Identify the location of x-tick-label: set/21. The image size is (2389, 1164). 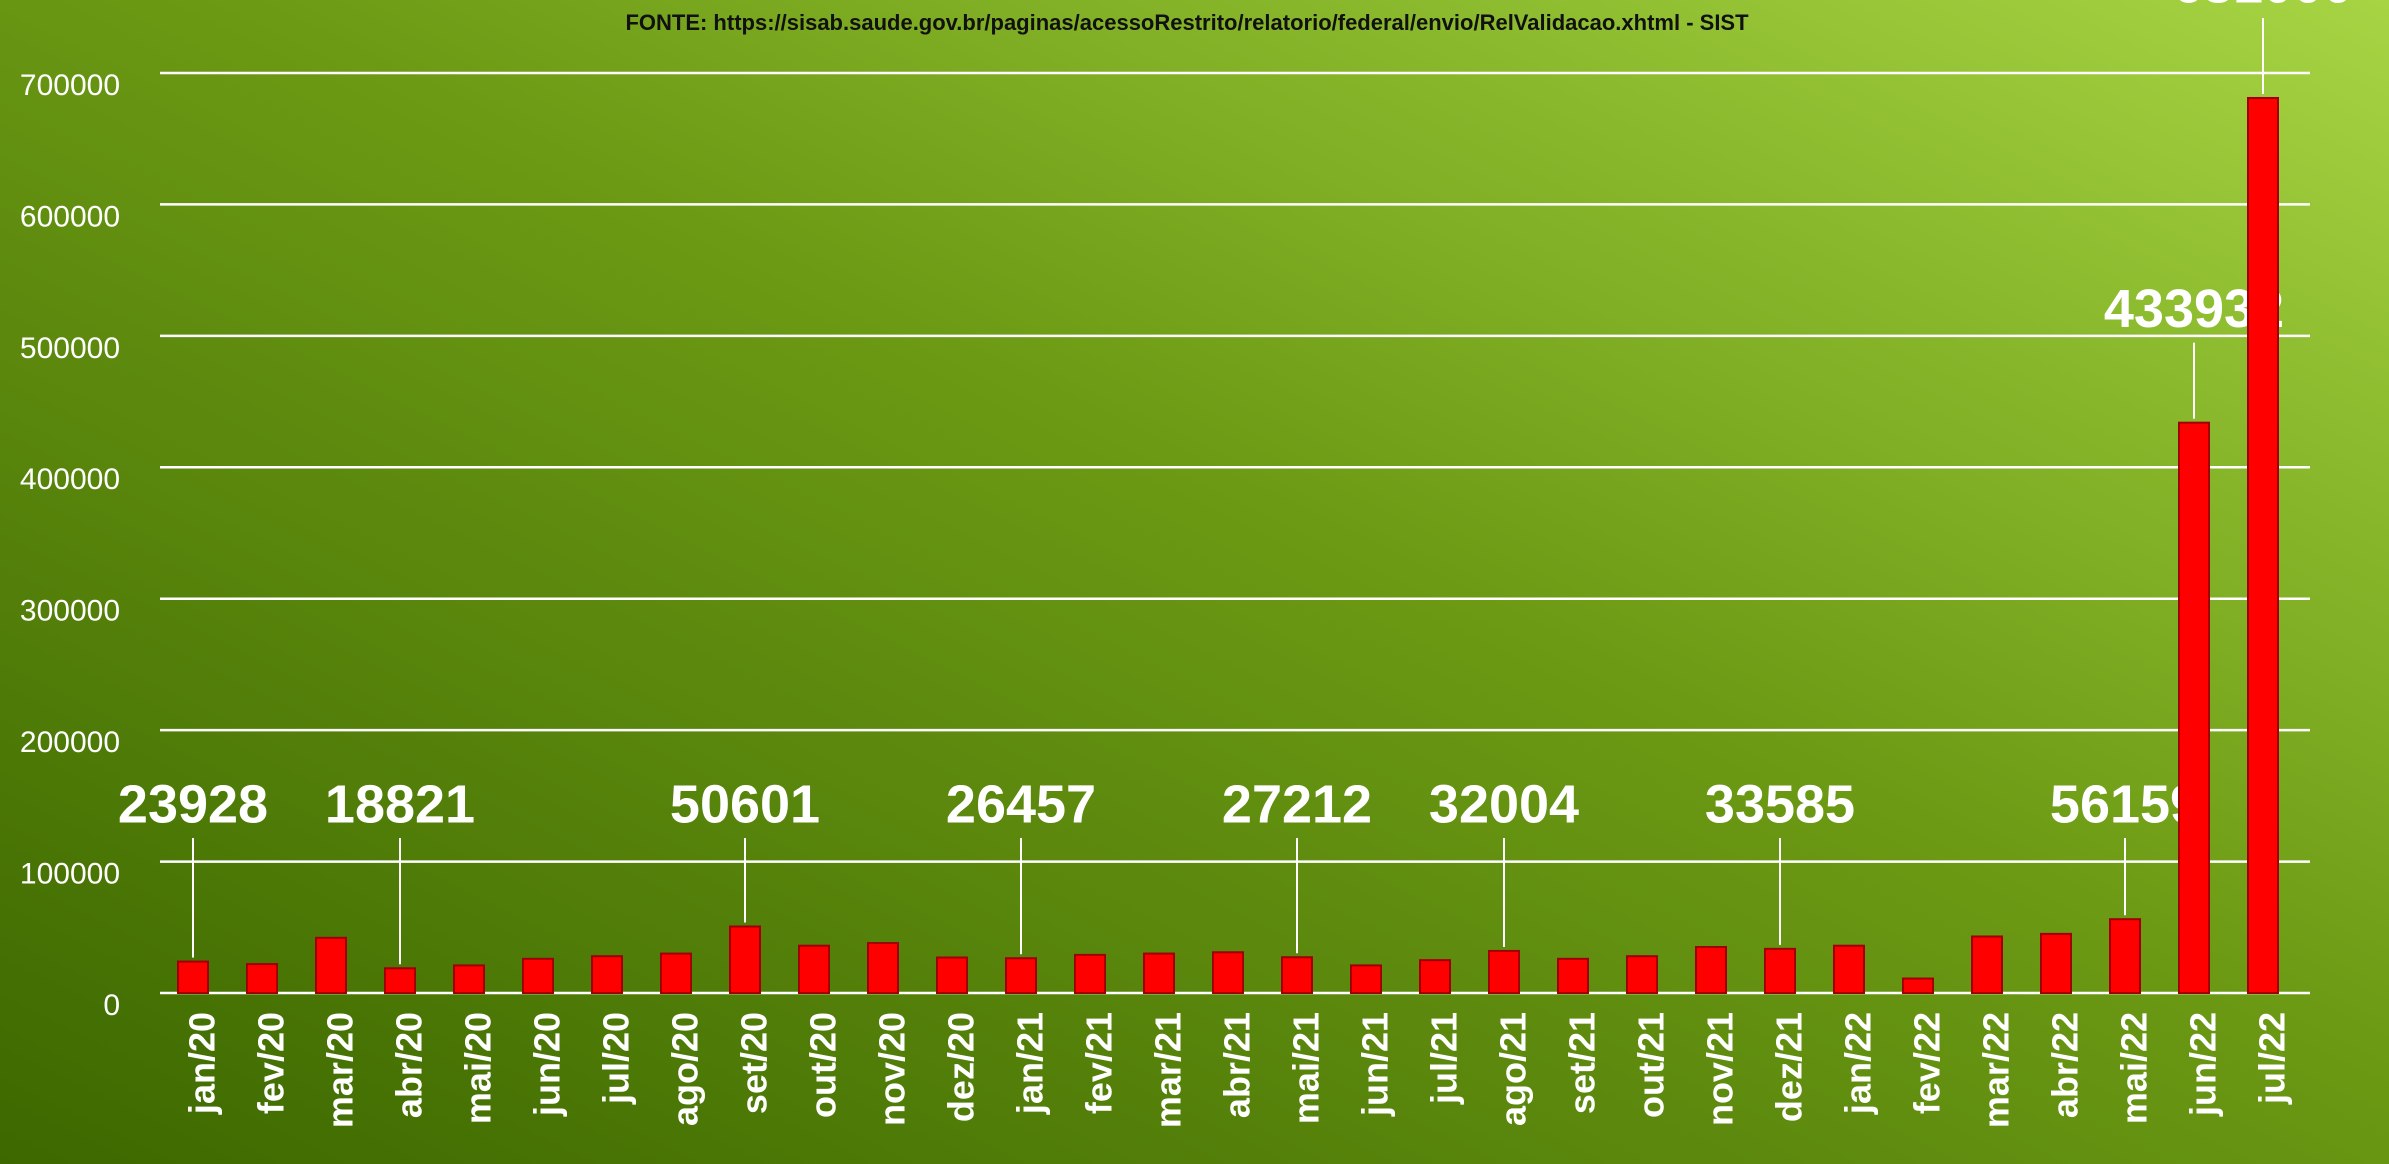
(1582, 1063).